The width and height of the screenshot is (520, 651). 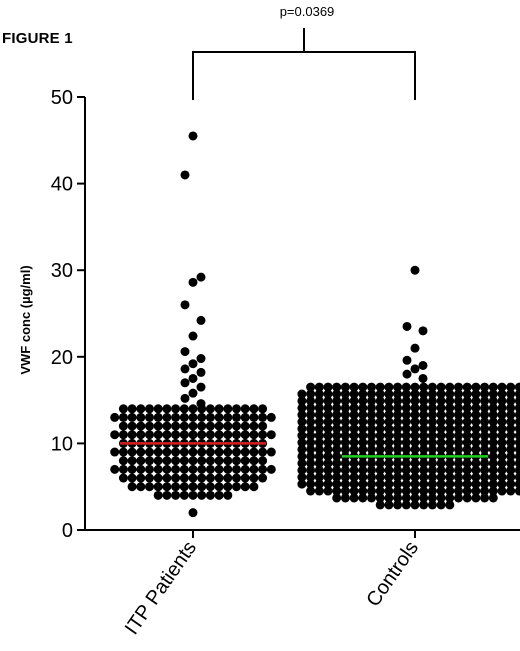 What do you see at coordinates (161, 588) in the screenshot?
I see `x-category-label: ITP Patients` at bounding box center [161, 588].